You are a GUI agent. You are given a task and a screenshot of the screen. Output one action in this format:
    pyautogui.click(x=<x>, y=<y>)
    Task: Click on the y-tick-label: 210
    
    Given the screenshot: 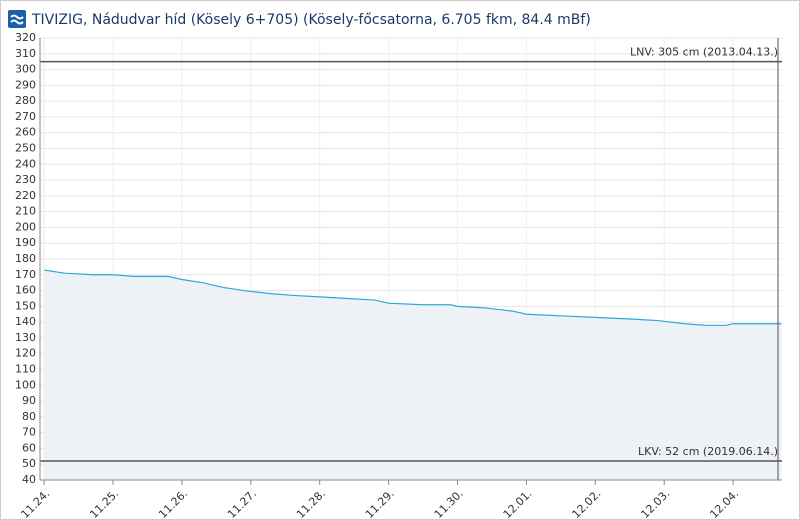 What is the action you would take?
    pyautogui.click(x=25, y=211)
    